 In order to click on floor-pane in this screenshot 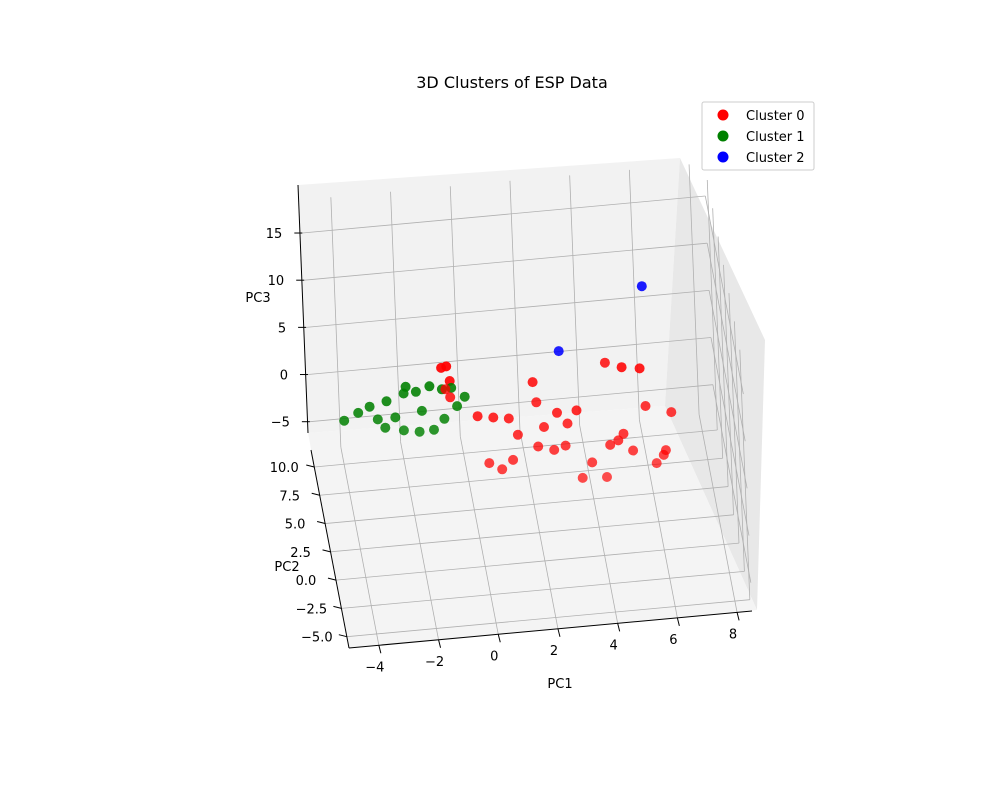, I will do `click(532, 527)`.